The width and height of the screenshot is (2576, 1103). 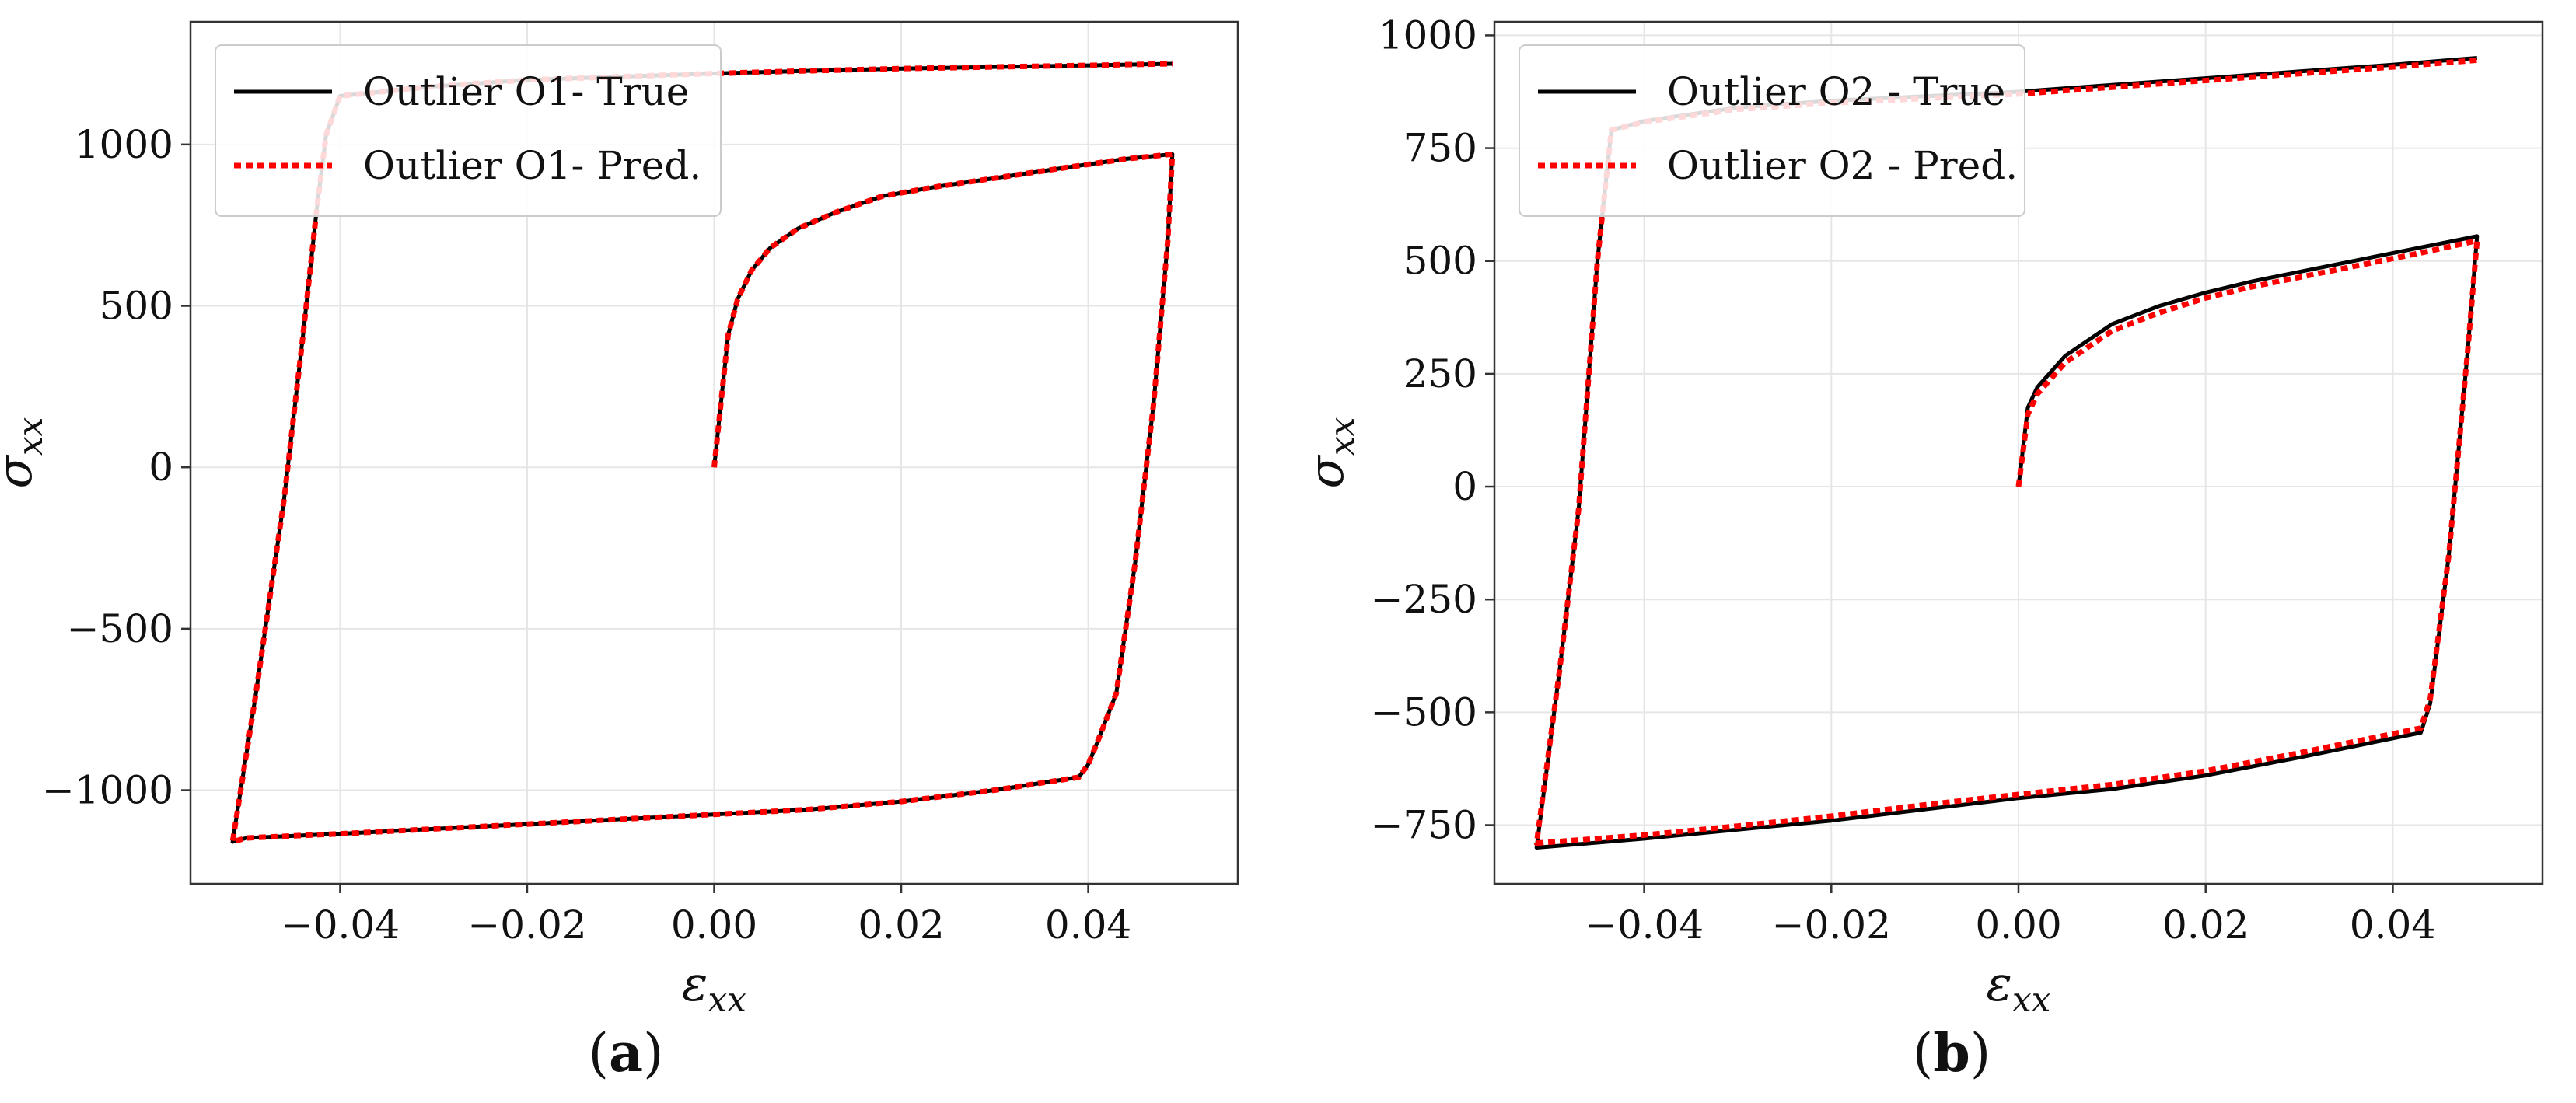 I want to click on panel-label-a: (a), so click(x=625, y=1053).